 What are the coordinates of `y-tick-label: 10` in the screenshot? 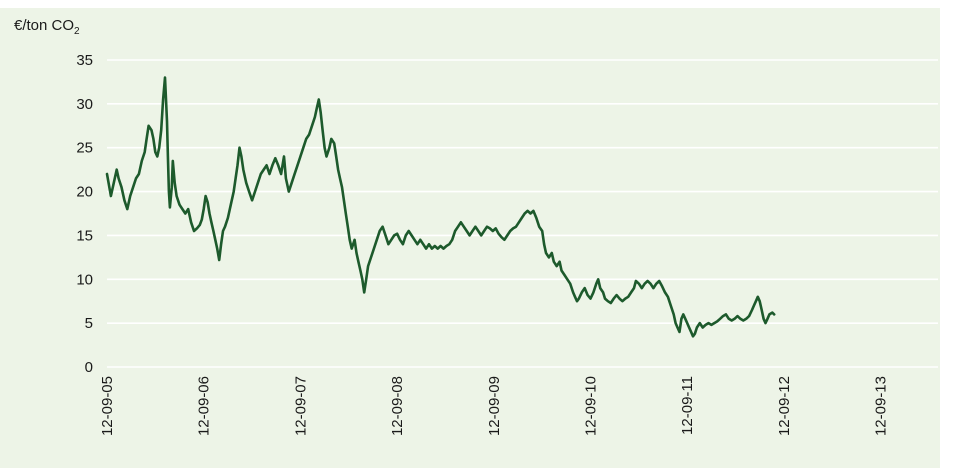 It's located at (84, 279).